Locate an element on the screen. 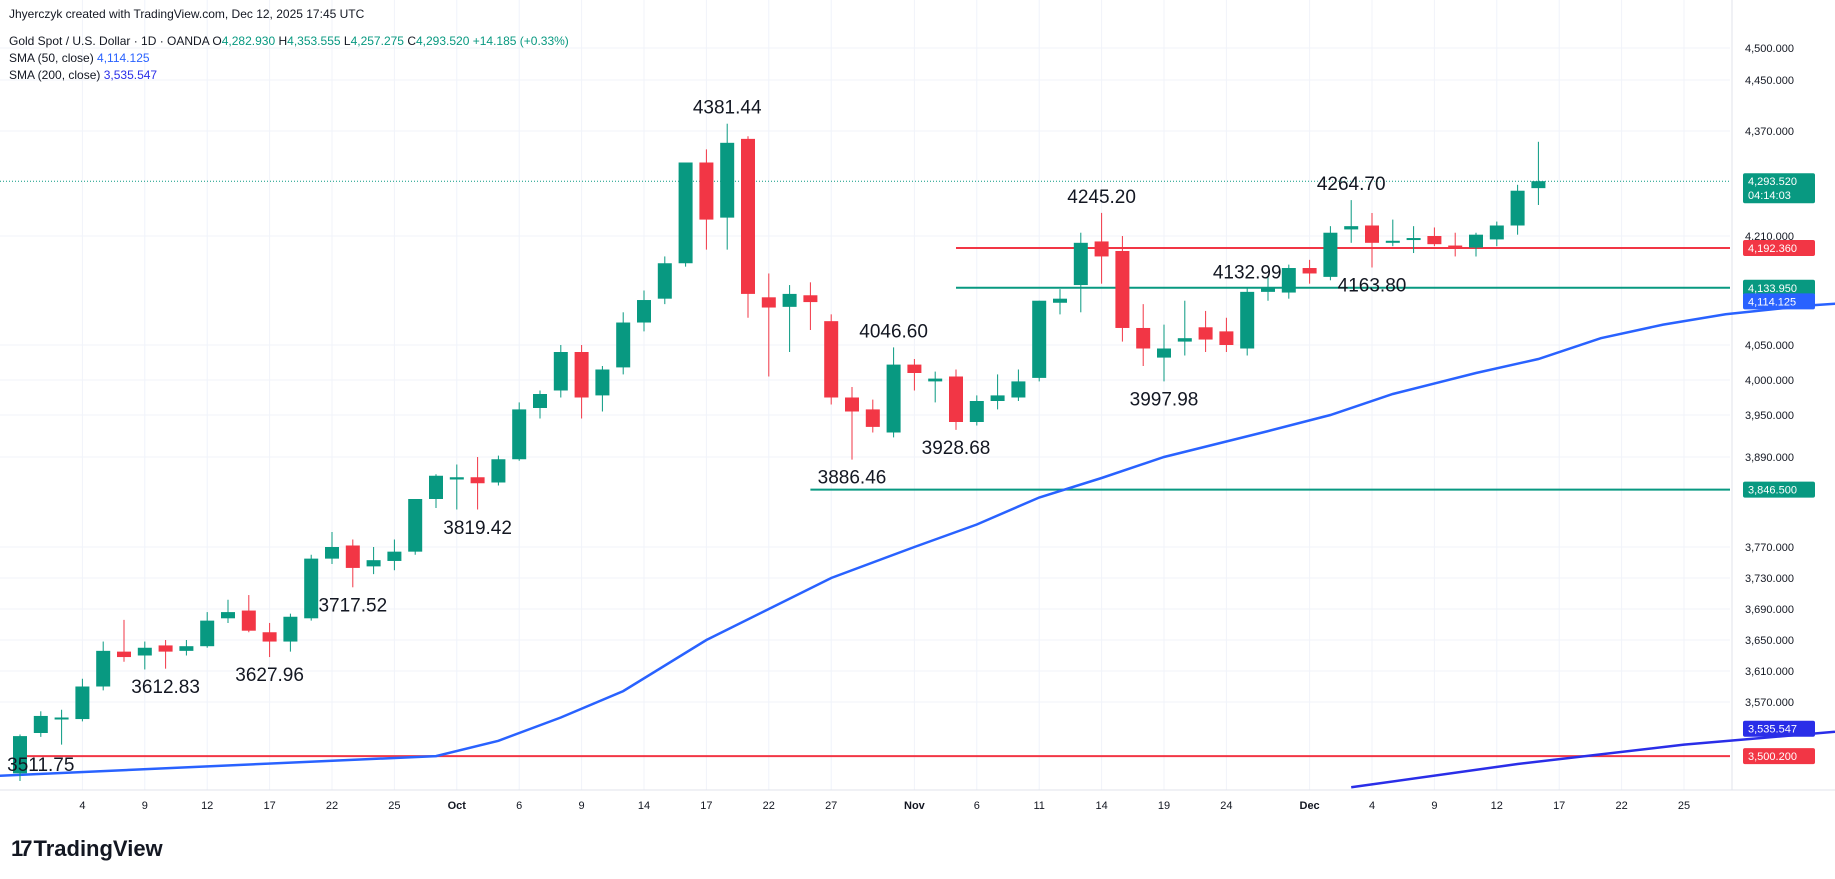 This screenshot has height=879, width=1835. time-axis-label: Dec is located at coordinates (1310, 806).